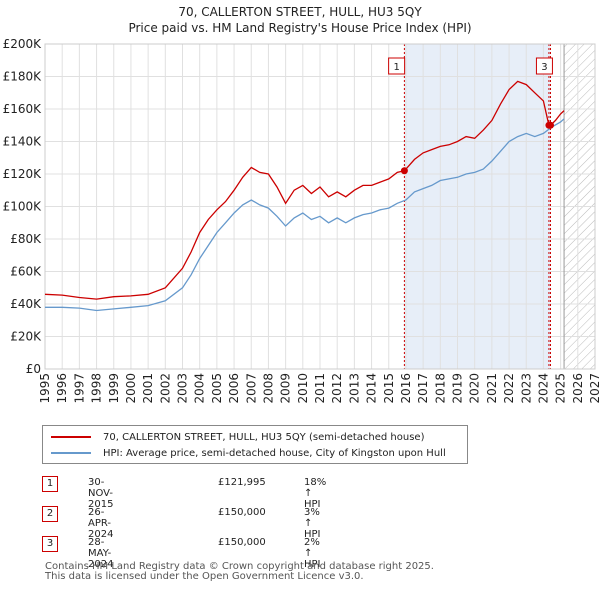 The width and height of the screenshot is (600, 590). I want to click on x-tick-label: 1999, so click(114, 388).